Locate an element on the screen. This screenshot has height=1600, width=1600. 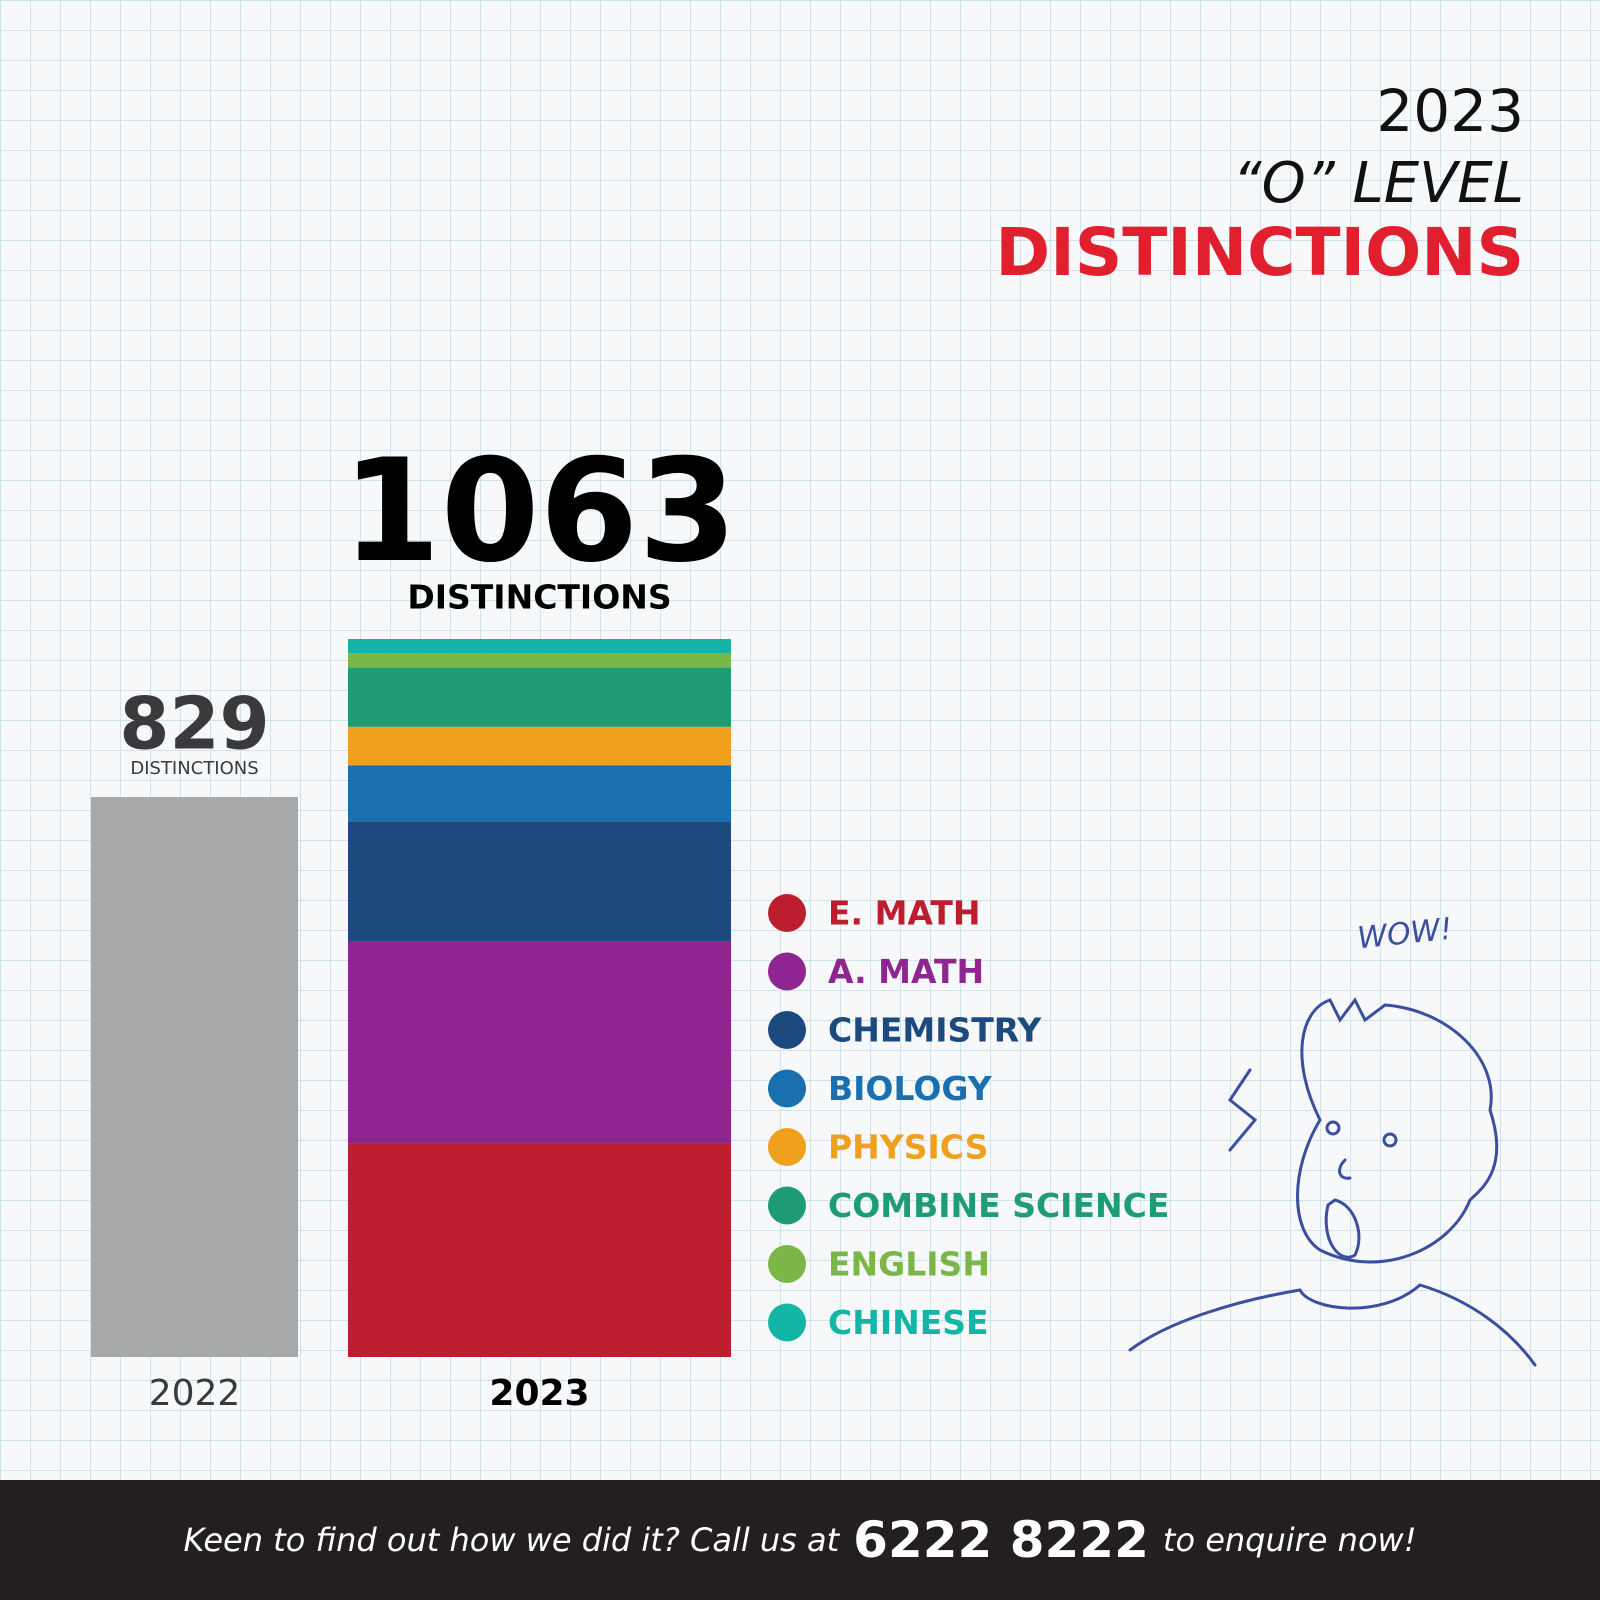
total-label: 1063 is located at coordinates (539, 511).